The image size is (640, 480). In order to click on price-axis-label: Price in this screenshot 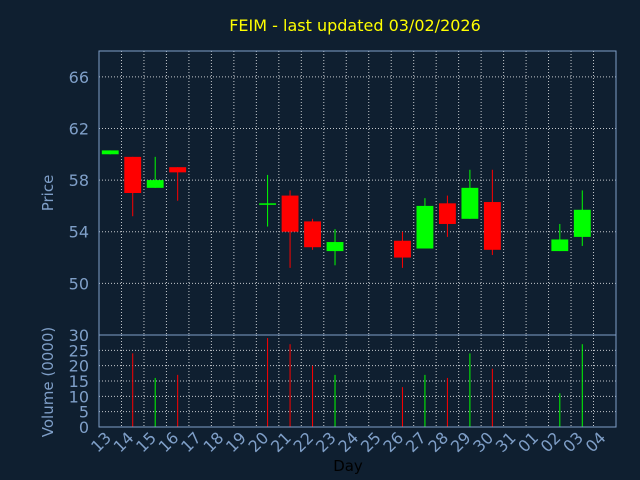, I will do `click(48, 193)`.